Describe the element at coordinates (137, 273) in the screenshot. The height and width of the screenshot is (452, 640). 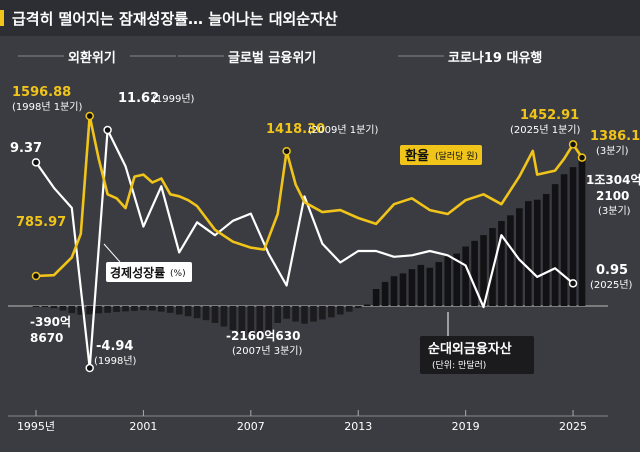
I see `legend-growth-label: 경제성장률` at that location.